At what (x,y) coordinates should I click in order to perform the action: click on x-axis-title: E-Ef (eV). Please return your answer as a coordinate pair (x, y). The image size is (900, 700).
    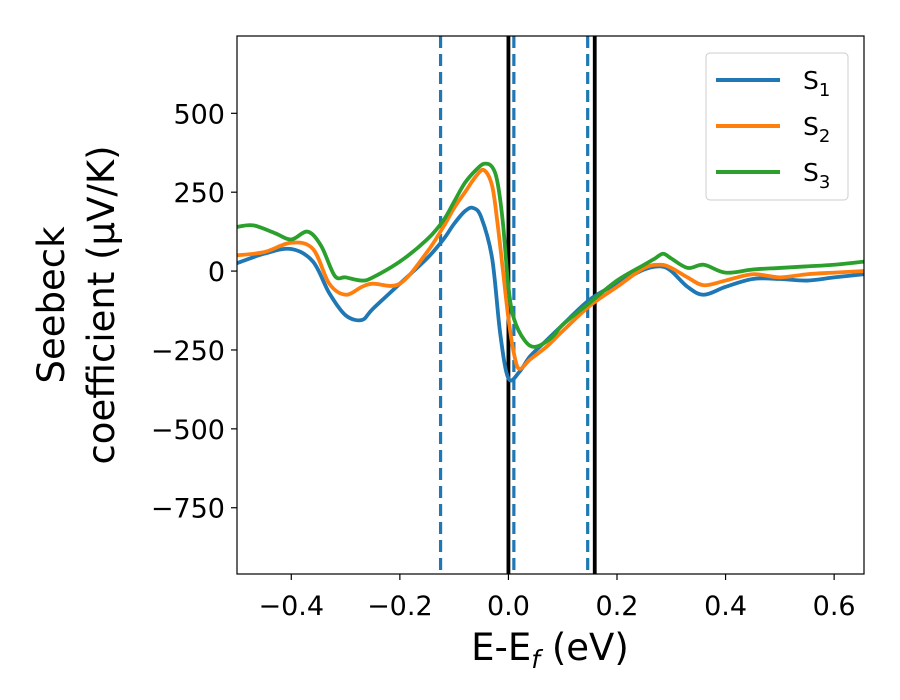
    Looking at the image, I should click on (550, 650).